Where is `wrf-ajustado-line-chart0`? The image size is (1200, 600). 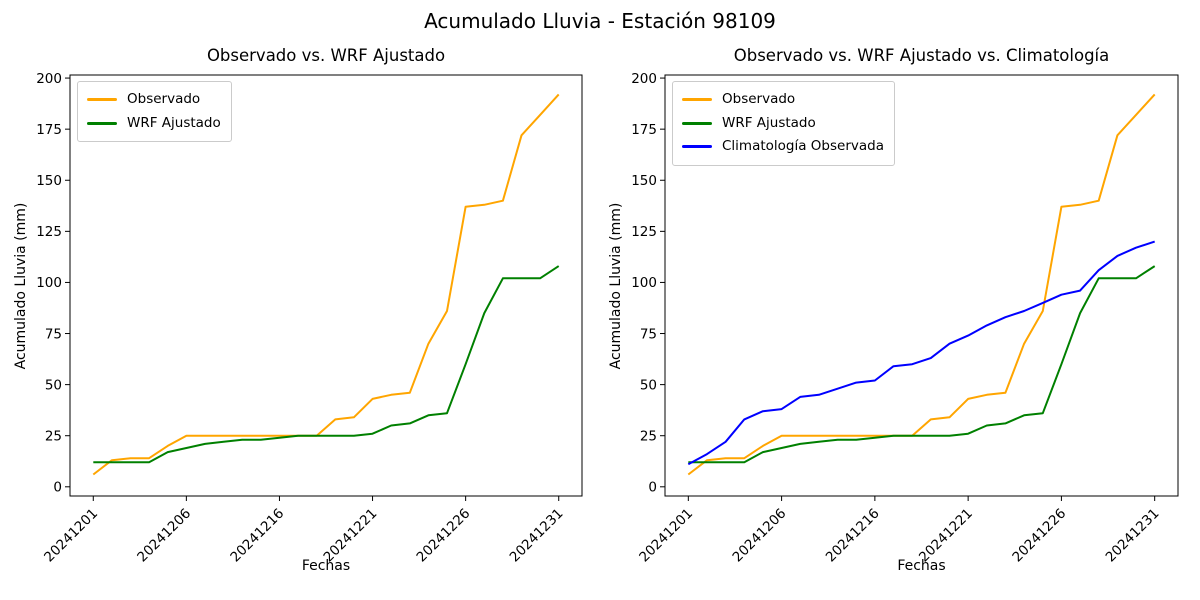 wrf-ajustado-line-chart0 is located at coordinates (326, 364).